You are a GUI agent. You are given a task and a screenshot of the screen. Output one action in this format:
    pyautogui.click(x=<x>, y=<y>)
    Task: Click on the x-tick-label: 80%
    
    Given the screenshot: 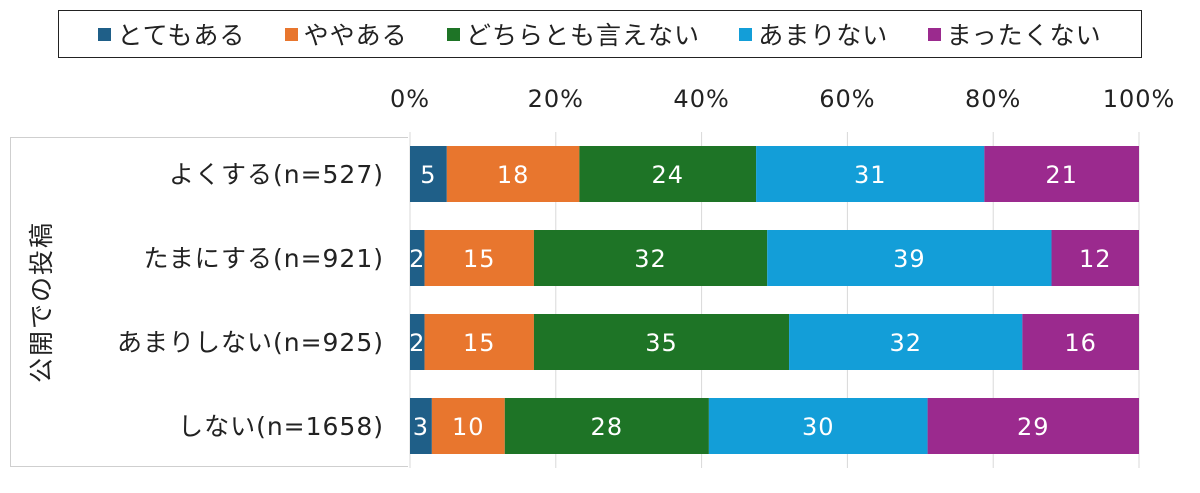 What is the action you would take?
    pyautogui.click(x=993, y=99)
    